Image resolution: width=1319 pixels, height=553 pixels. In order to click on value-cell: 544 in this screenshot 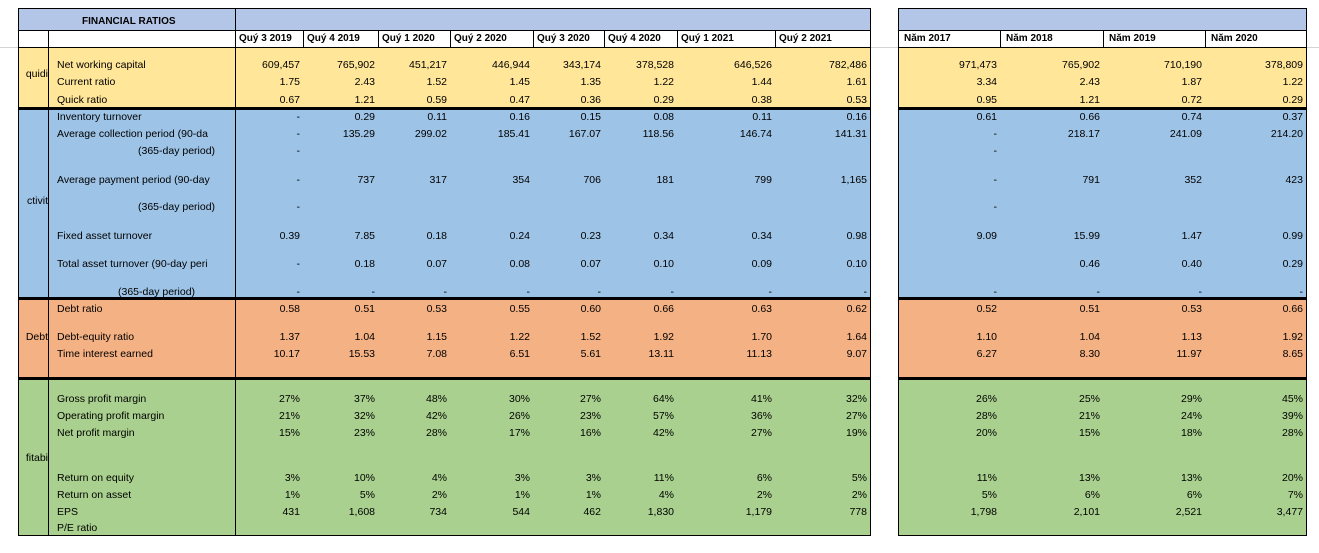, I will do `click(521, 512)`.